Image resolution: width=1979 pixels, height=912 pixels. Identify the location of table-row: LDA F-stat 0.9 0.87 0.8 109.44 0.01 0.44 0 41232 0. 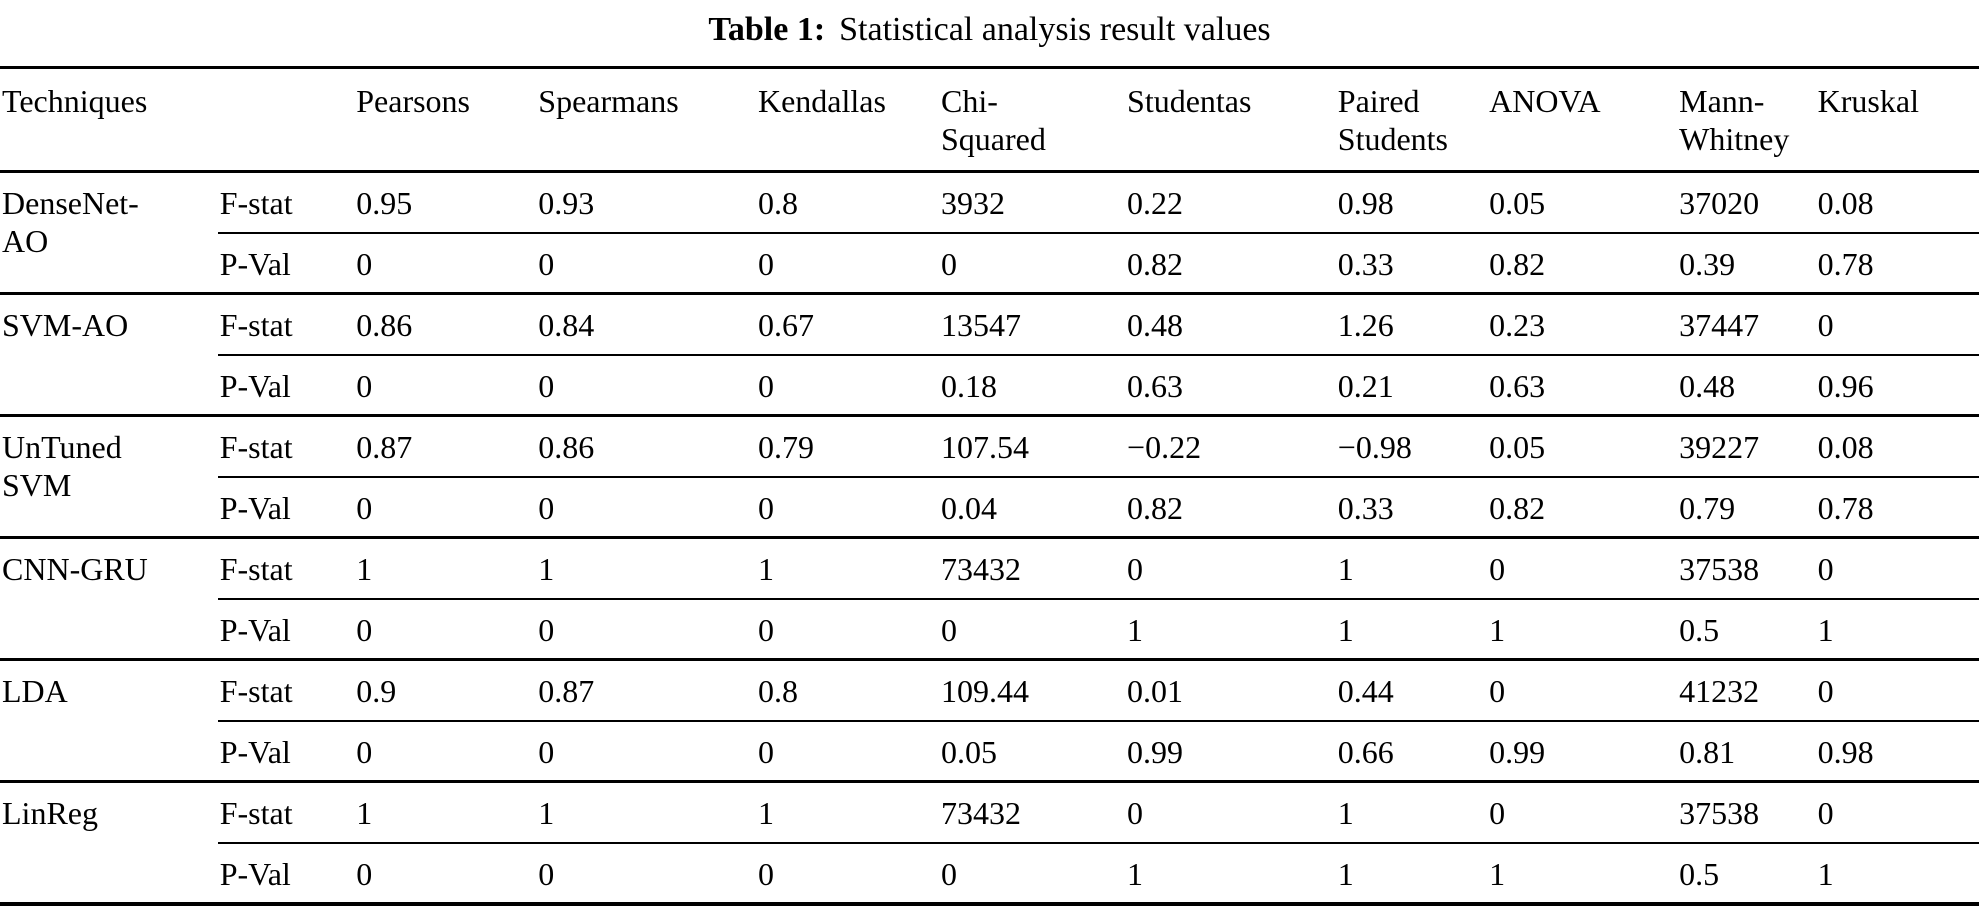
(989, 721).